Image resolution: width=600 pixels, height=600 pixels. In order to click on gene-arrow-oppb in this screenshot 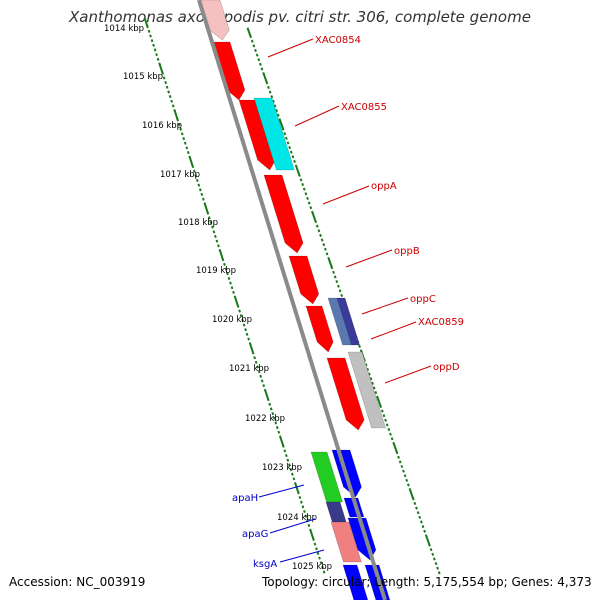, I will do `click(304, 280)`.